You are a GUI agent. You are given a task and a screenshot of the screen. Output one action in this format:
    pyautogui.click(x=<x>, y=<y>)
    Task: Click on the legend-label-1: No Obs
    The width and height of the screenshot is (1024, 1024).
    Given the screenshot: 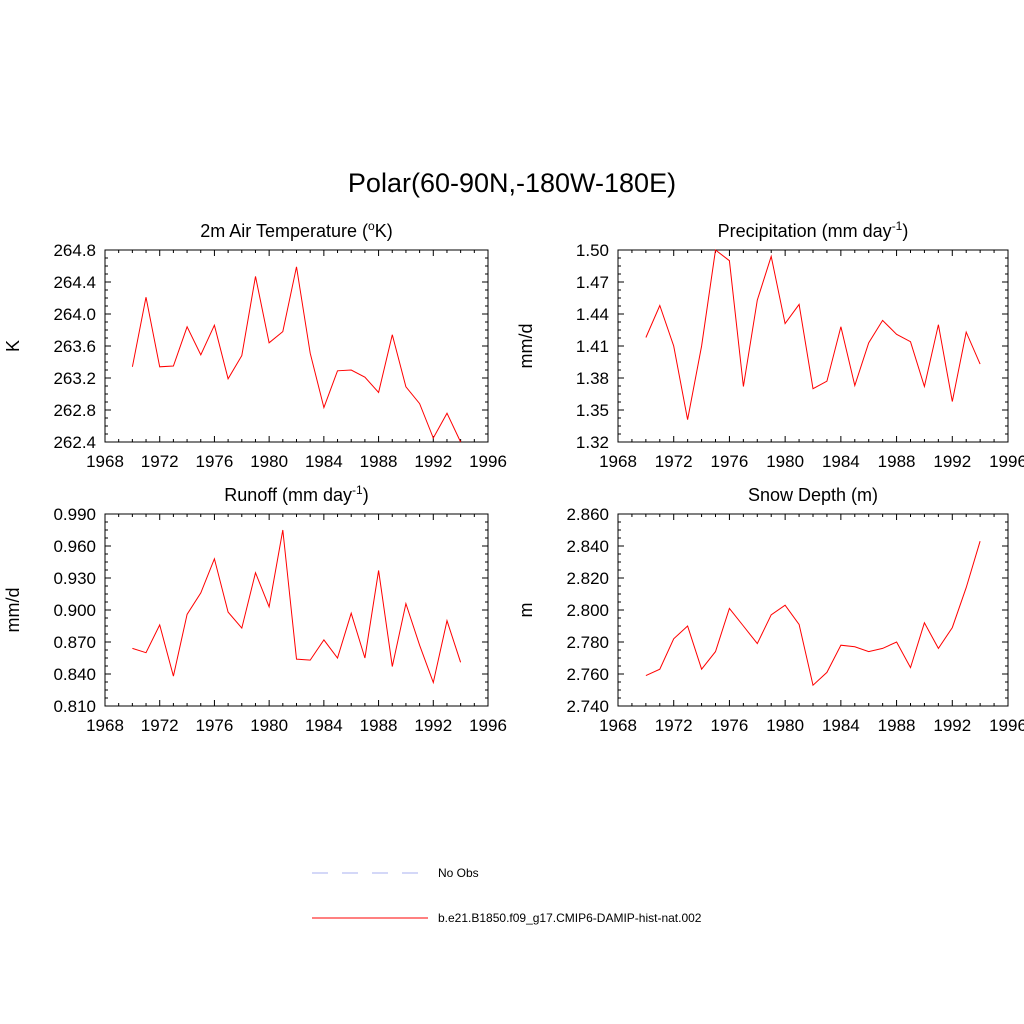 What is the action you would take?
    pyautogui.click(x=458, y=873)
    